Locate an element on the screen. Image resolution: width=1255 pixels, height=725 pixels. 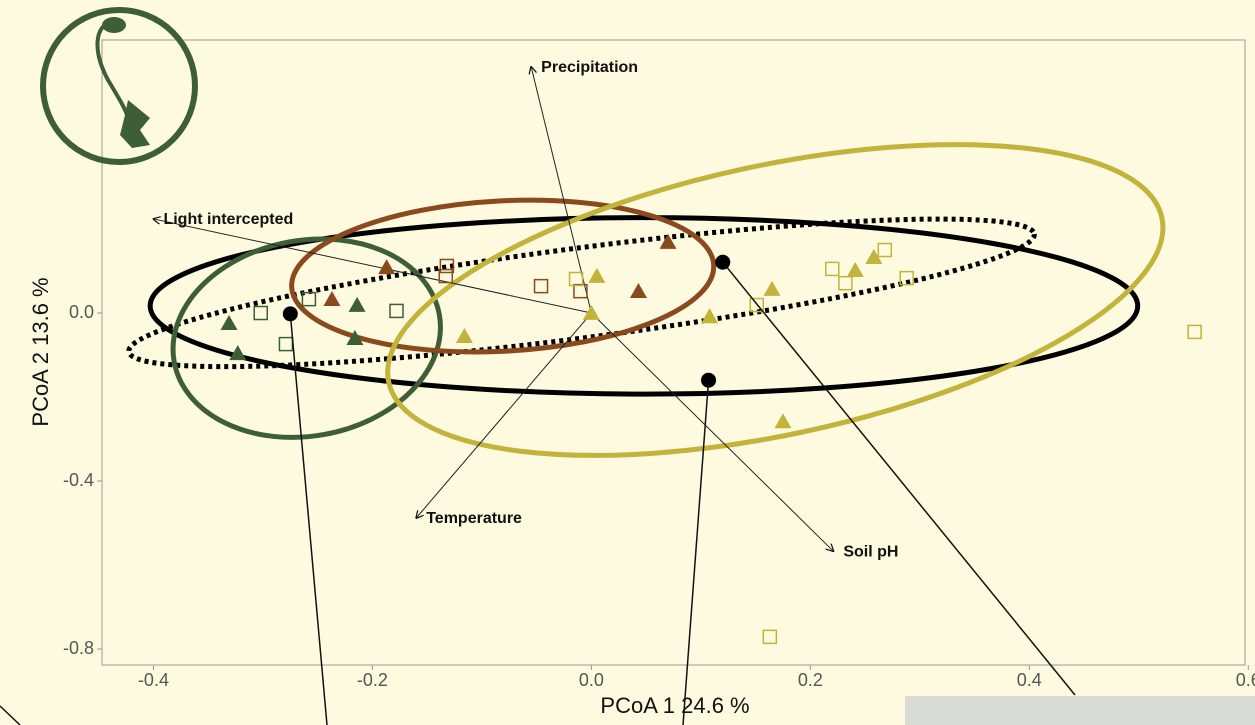
x-tick-label: 0.2 is located at coordinates (810, 680).